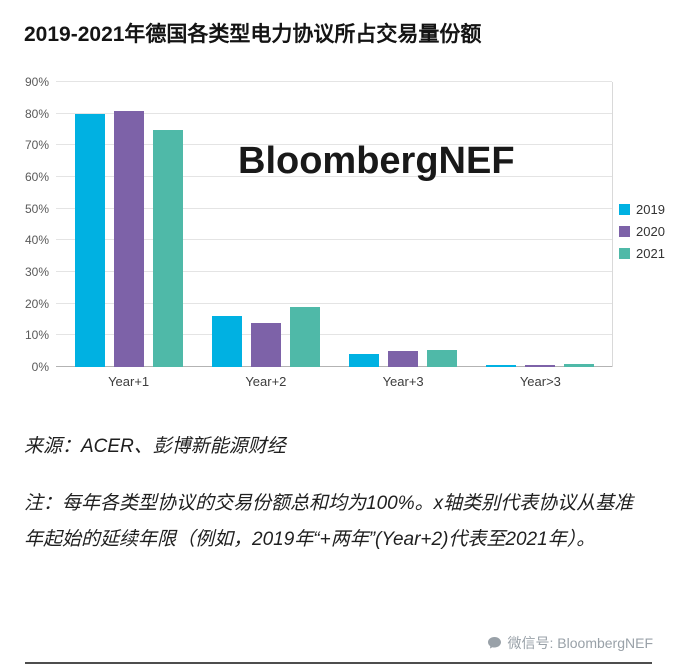 Image resolution: width=677 pixels, height=669 pixels. Describe the element at coordinates (376, 161) in the screenshot. I see `bloombergnef-watermark: BloombergNEF` at that location.